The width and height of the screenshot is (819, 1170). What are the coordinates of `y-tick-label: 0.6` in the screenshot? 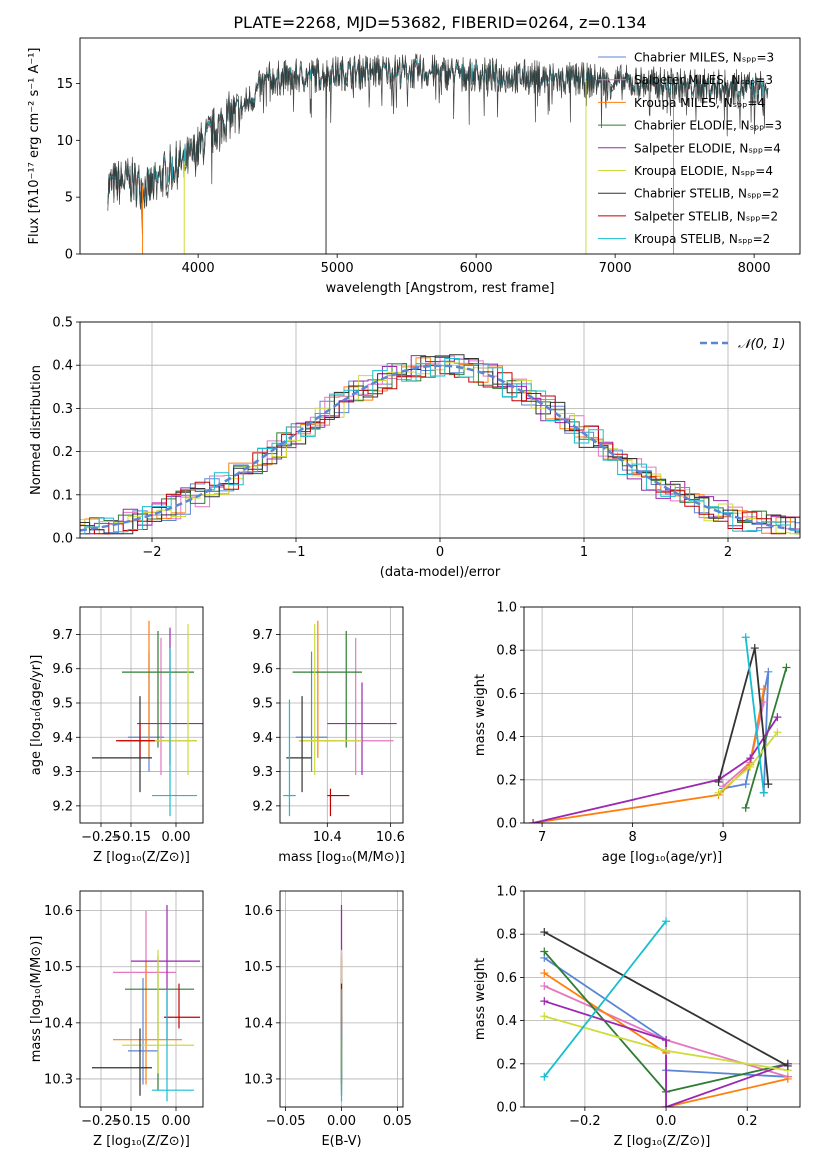 It's located at (506, 978).